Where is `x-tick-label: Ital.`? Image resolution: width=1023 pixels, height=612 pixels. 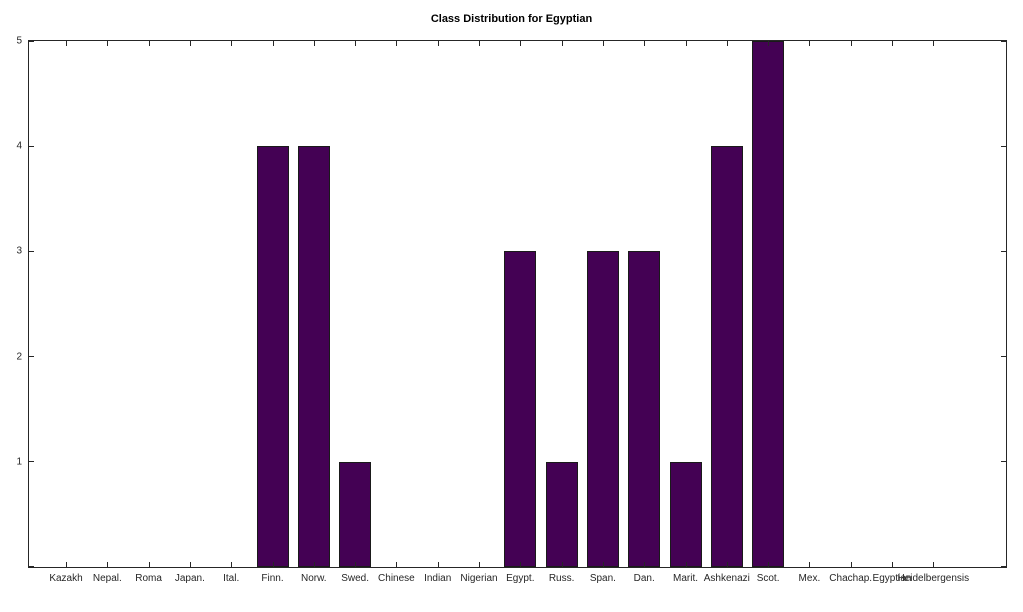 x-tick-label: Ital. is located at coordinates (231, 578).